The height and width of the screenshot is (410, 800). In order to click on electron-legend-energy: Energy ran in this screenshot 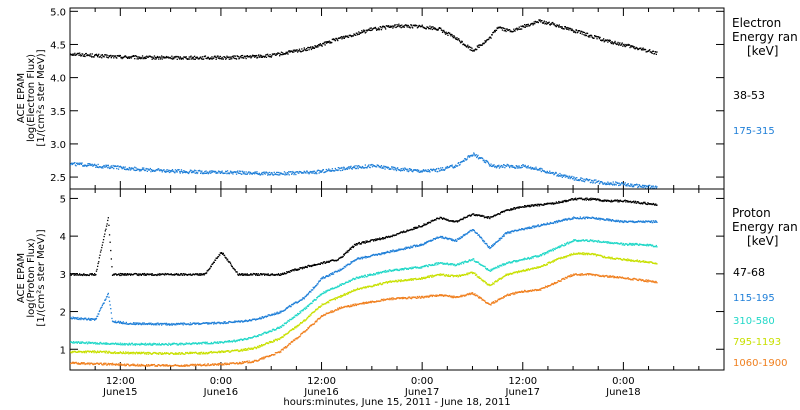, I will do `click(765, 37)`.